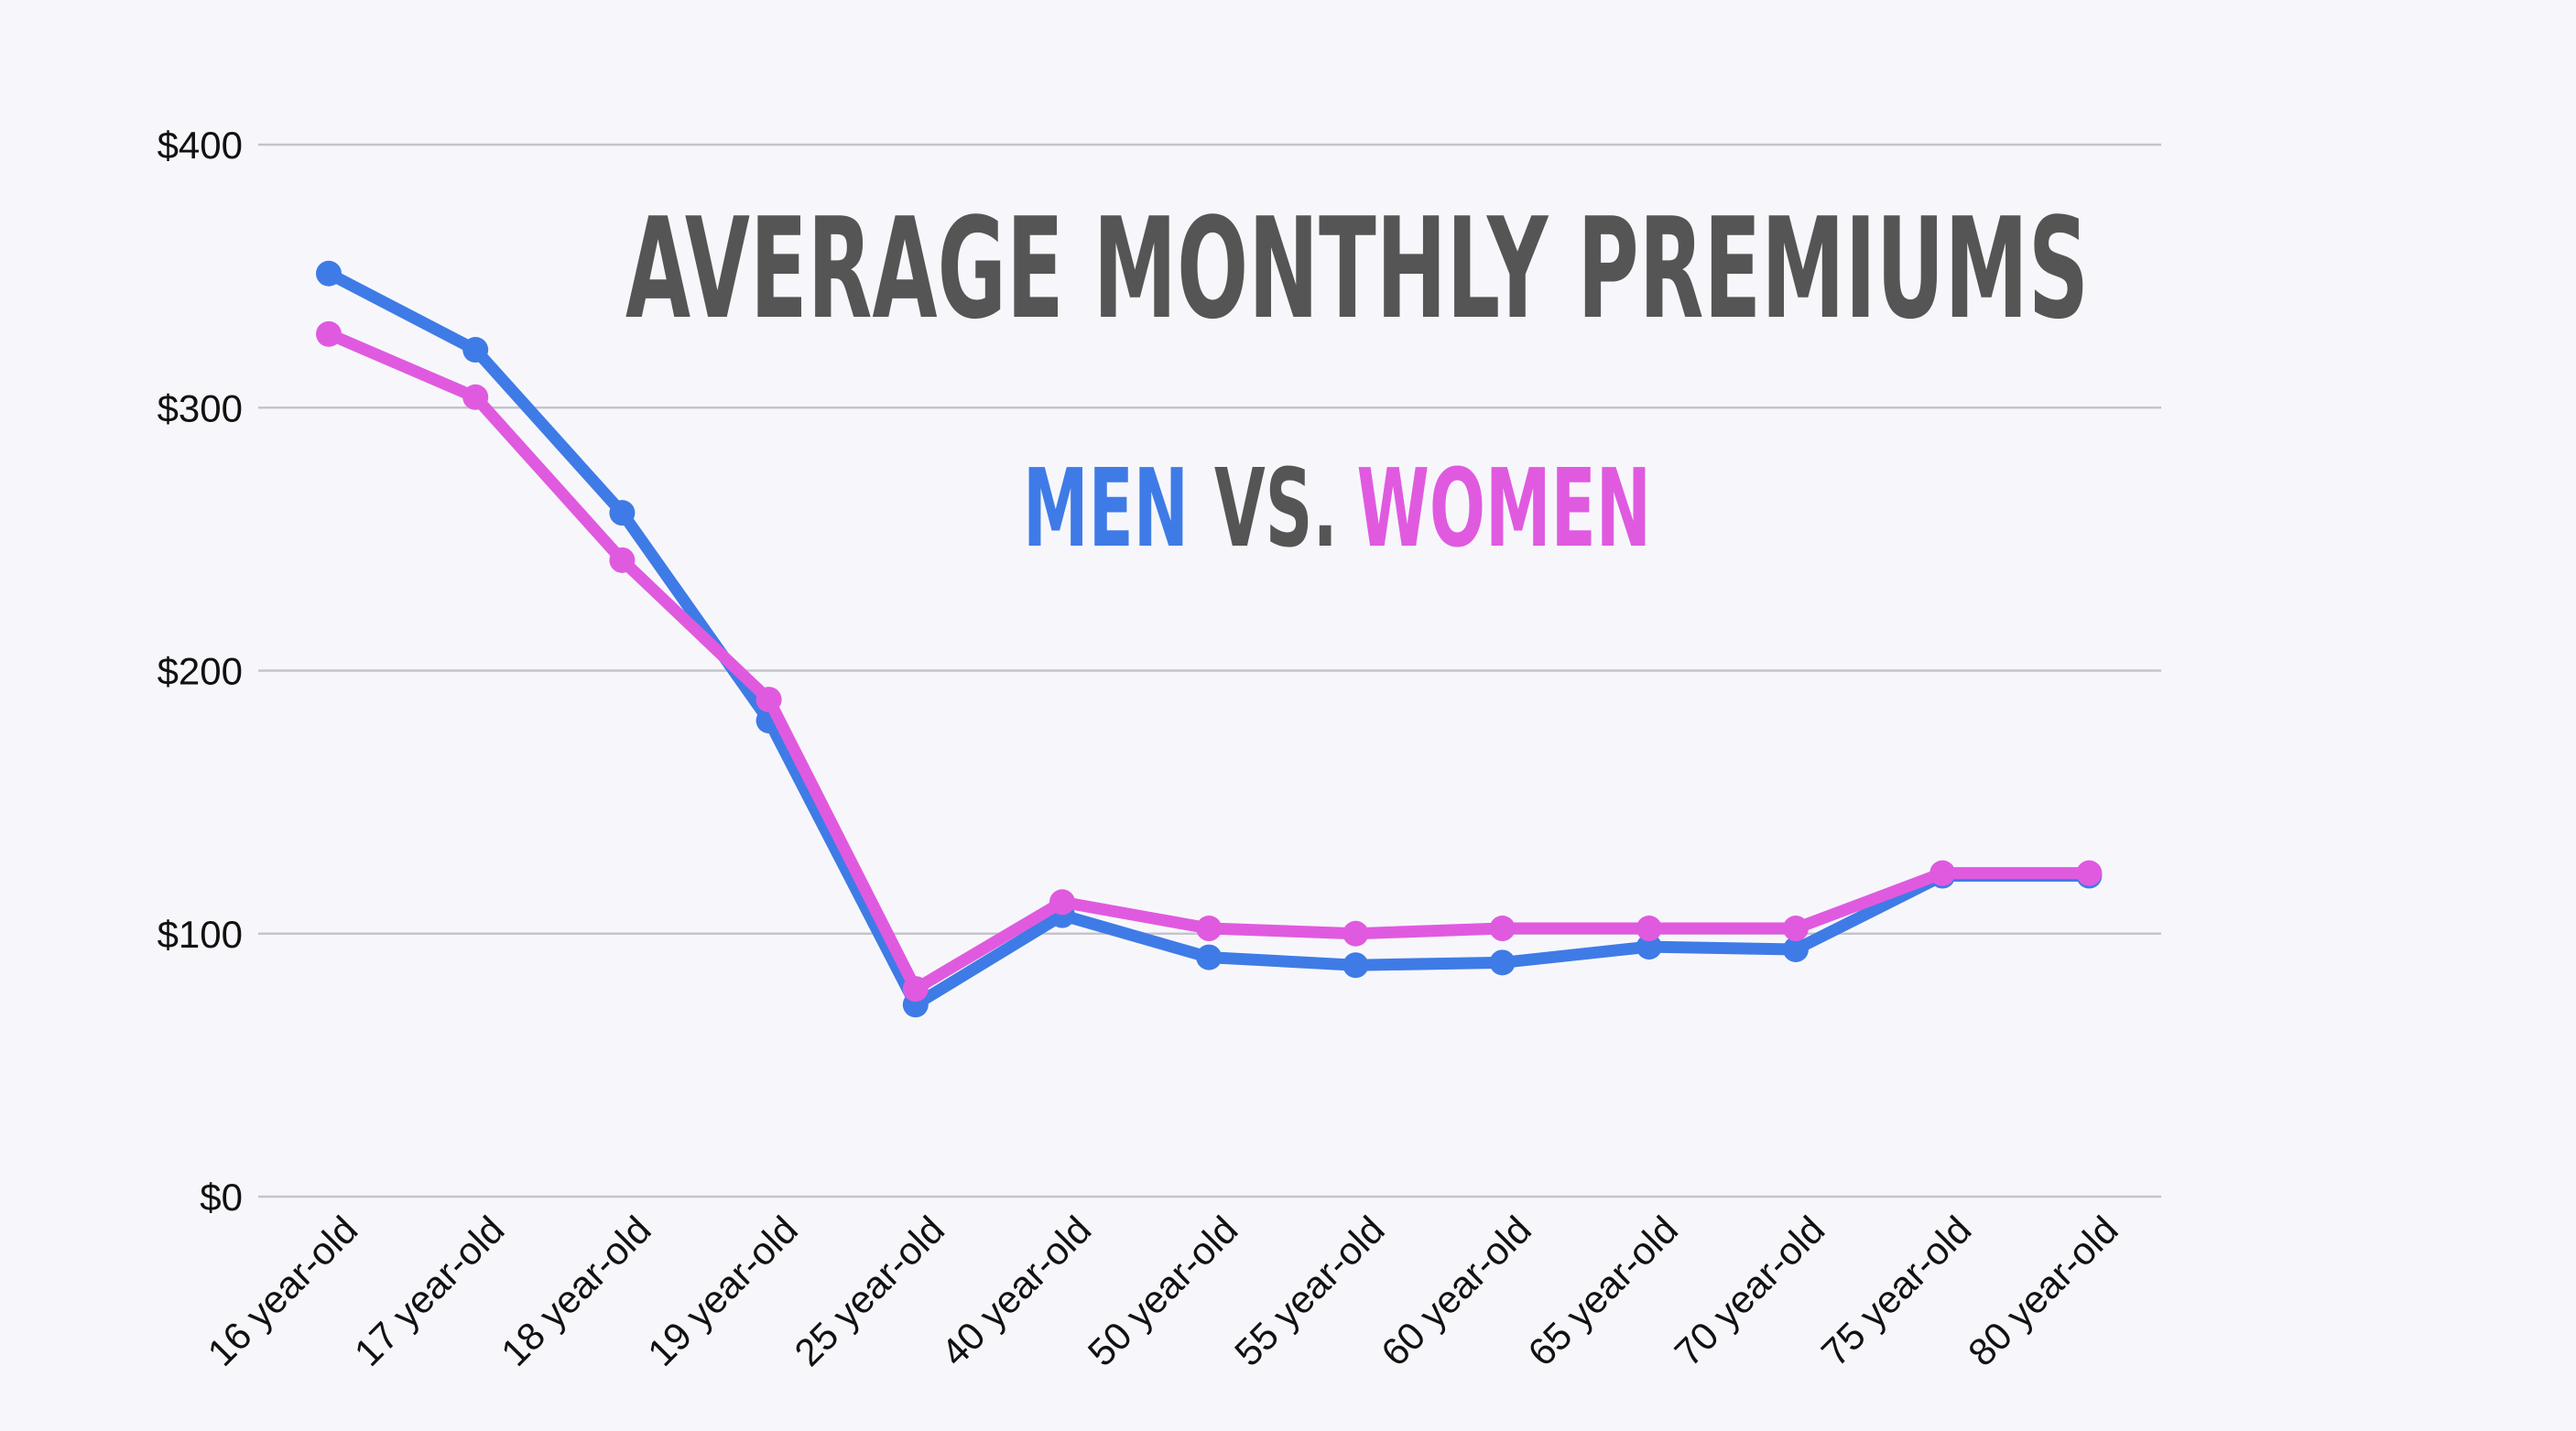  What do you see at coordinates (869, 1291) in the screenshot?
I see `x-tick-label: 25 year-old` at bounding box center [869, 1291].